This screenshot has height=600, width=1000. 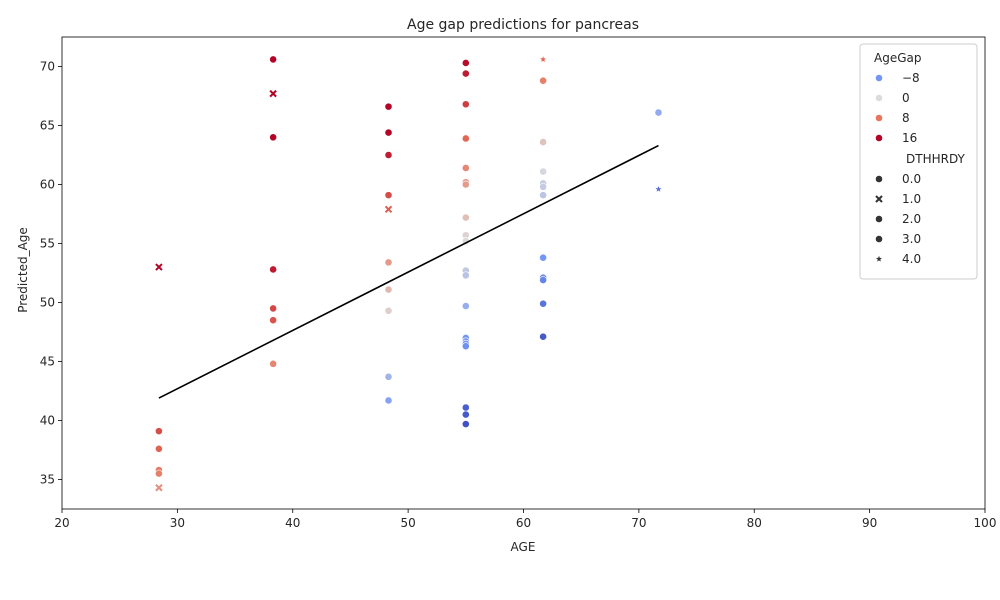 What do you see at coordinates (47, 421) in the screenshot?
I see `y-tick-label: 40` at bounding box center [47, 421].